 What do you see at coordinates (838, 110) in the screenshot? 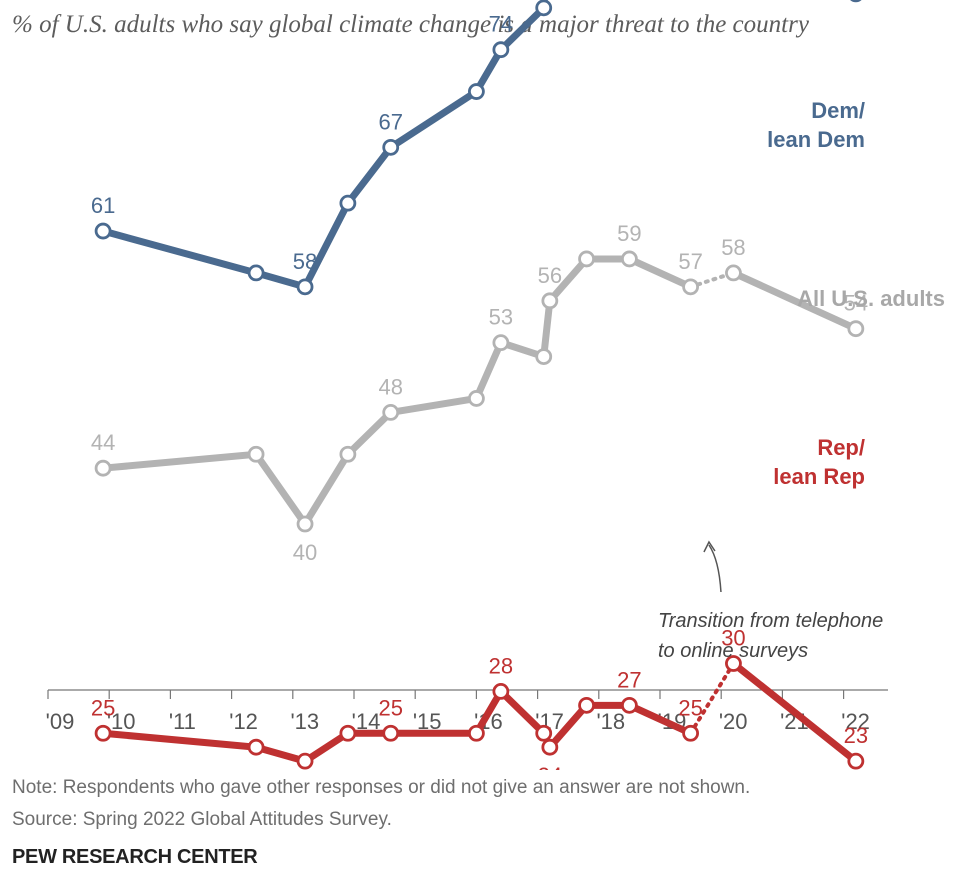
I see `legend-label-dem: Dem/` at bounding box center [838, 110].